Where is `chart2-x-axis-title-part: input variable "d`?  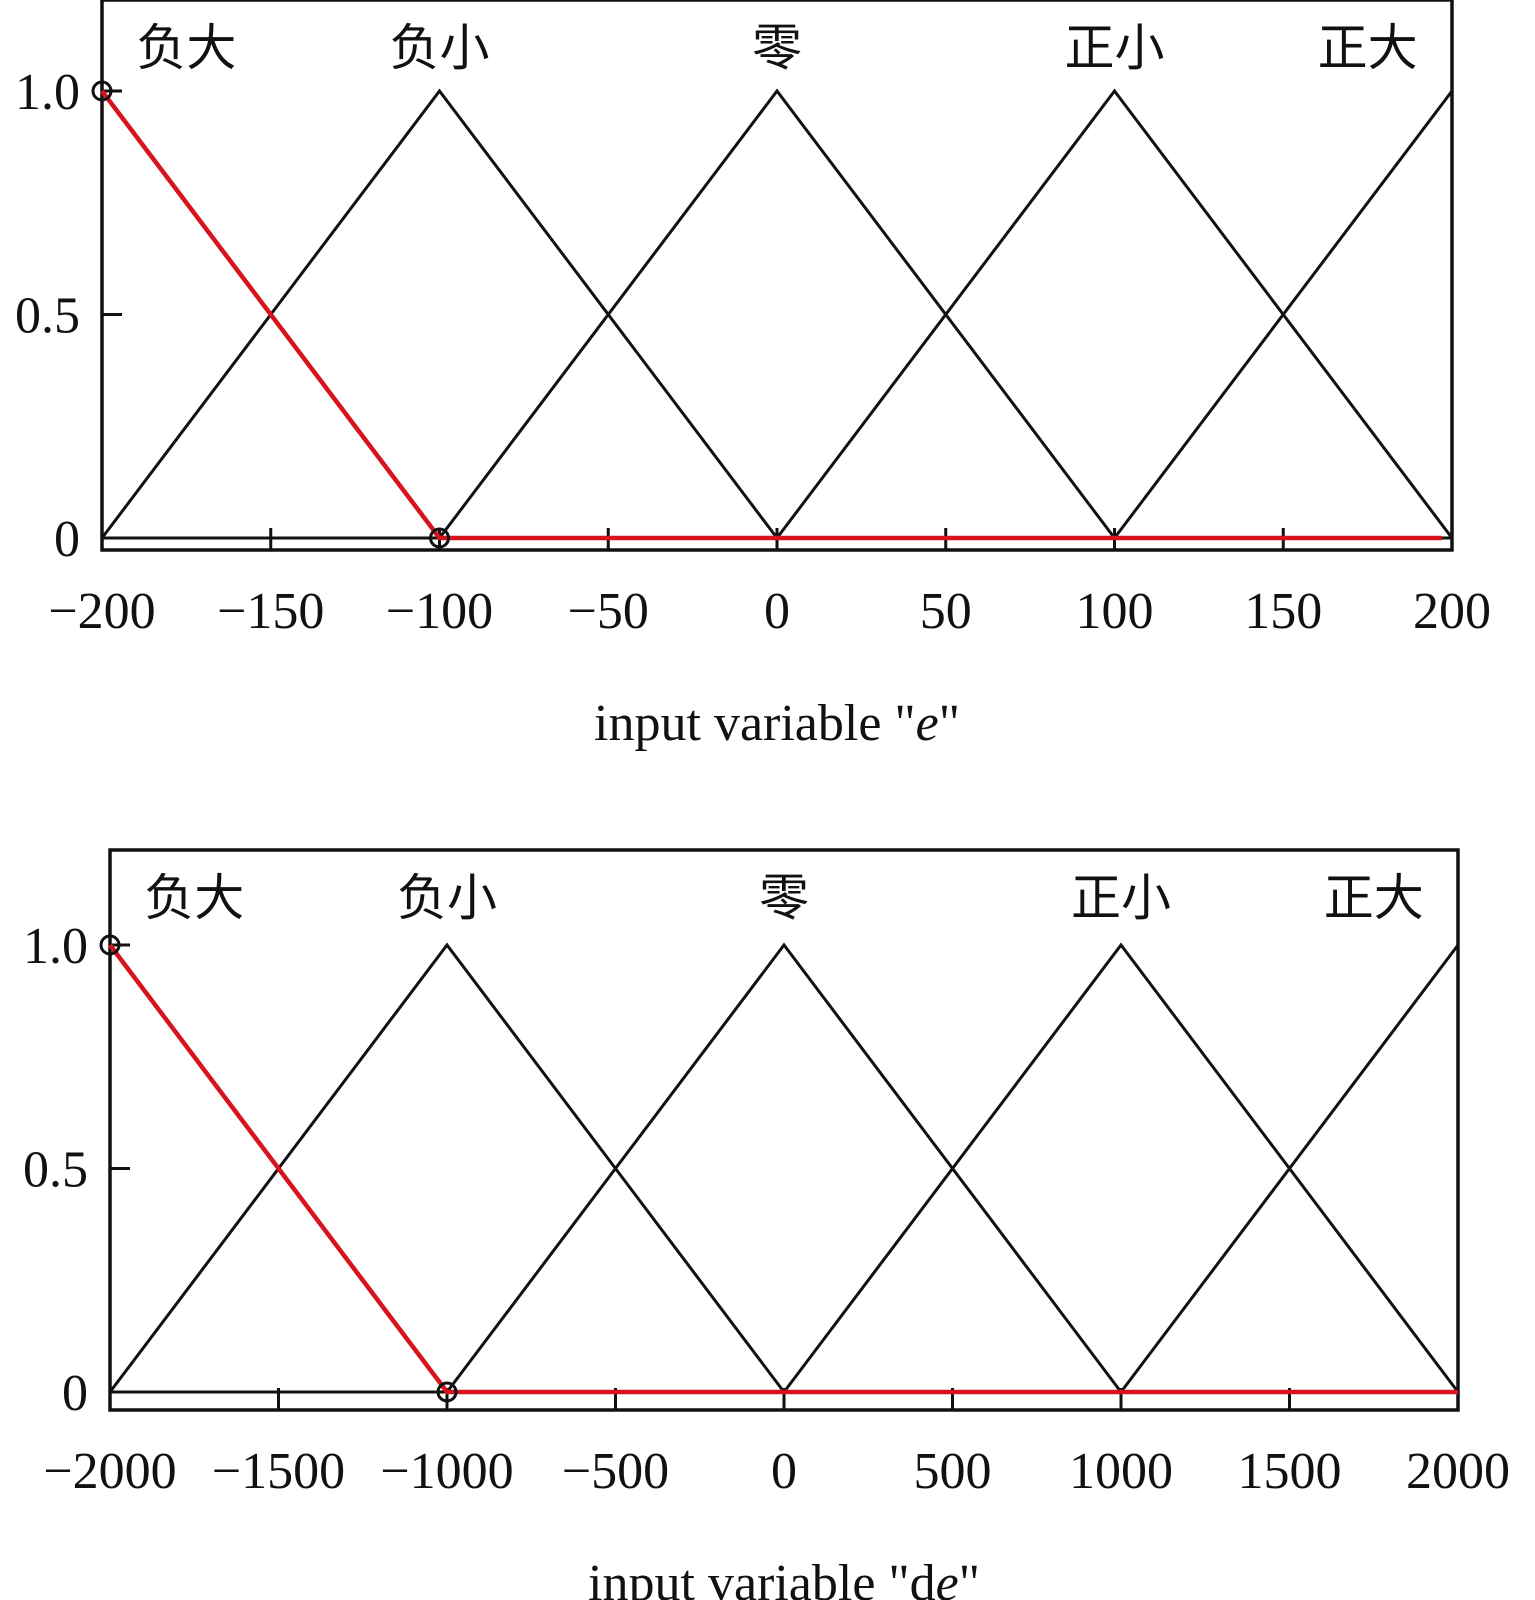
chart2-x-axis-title-part: input variable "d is located at coordinates (762, 1577).